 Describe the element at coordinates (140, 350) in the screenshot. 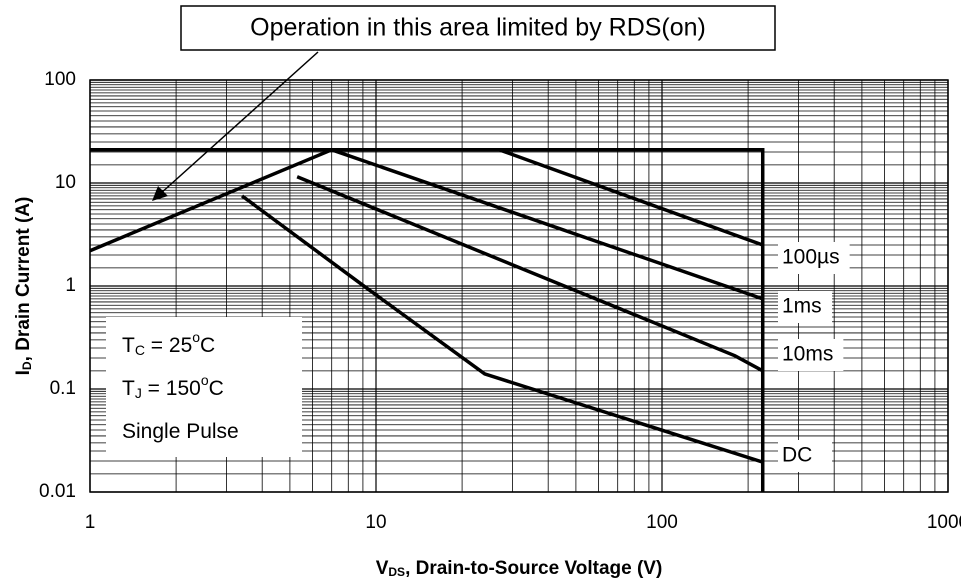

I see `condition-sub: C` at that location.